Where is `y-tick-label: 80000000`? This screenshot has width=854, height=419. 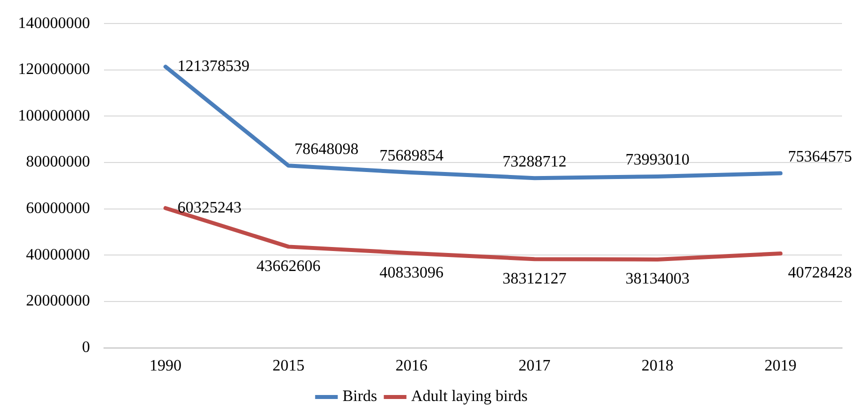 y-tick-label: 80000000 is located at coordinates (58, 162).